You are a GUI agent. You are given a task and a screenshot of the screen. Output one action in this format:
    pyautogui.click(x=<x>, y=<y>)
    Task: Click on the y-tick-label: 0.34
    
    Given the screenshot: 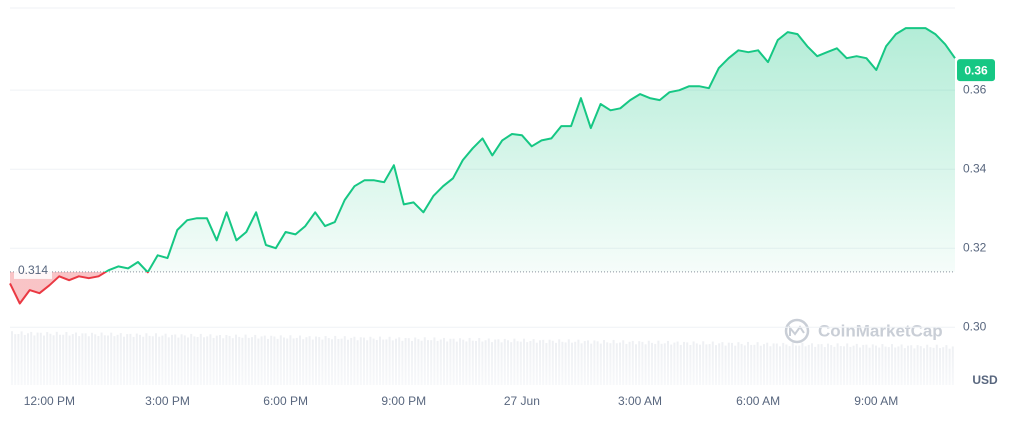 What is the action you would take?
    pyautogui.click(x=975, y=168)
    